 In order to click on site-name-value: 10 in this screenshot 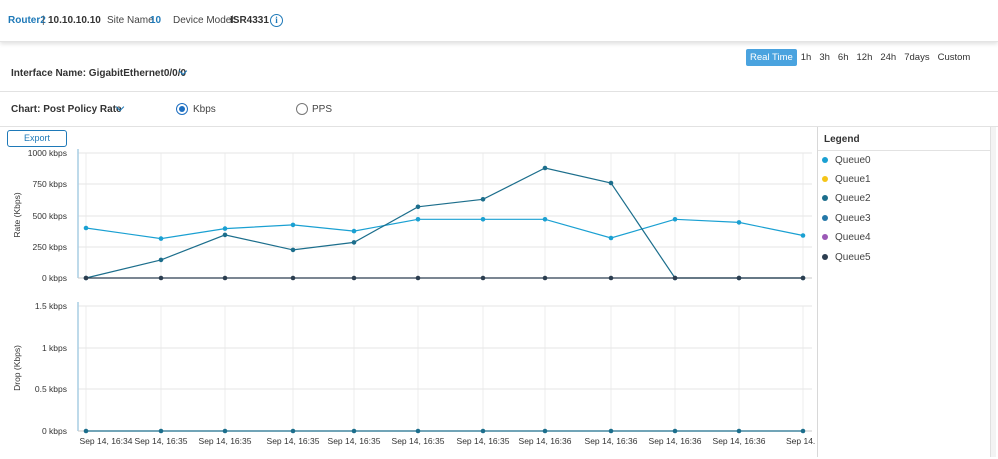, I will do `click(156, 20)`.